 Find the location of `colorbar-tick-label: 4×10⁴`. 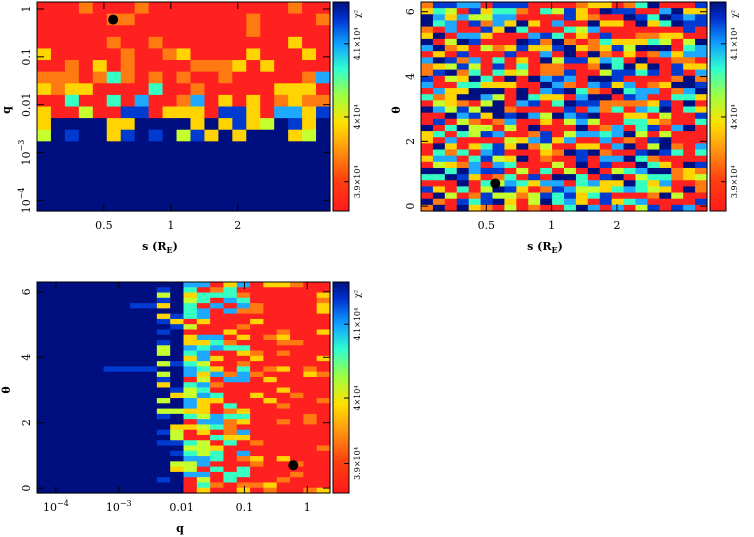

colorbar-tick-label: 4×10⁴ is located at coordinates (357, 397).